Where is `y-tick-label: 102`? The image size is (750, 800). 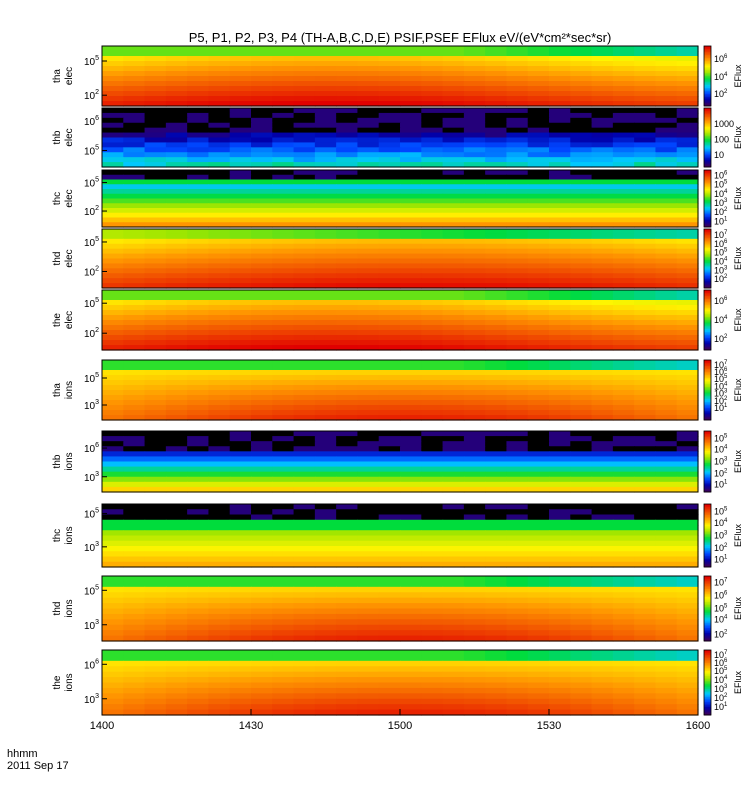 y-tick-label: 102 is located at coordinates (91, 271).